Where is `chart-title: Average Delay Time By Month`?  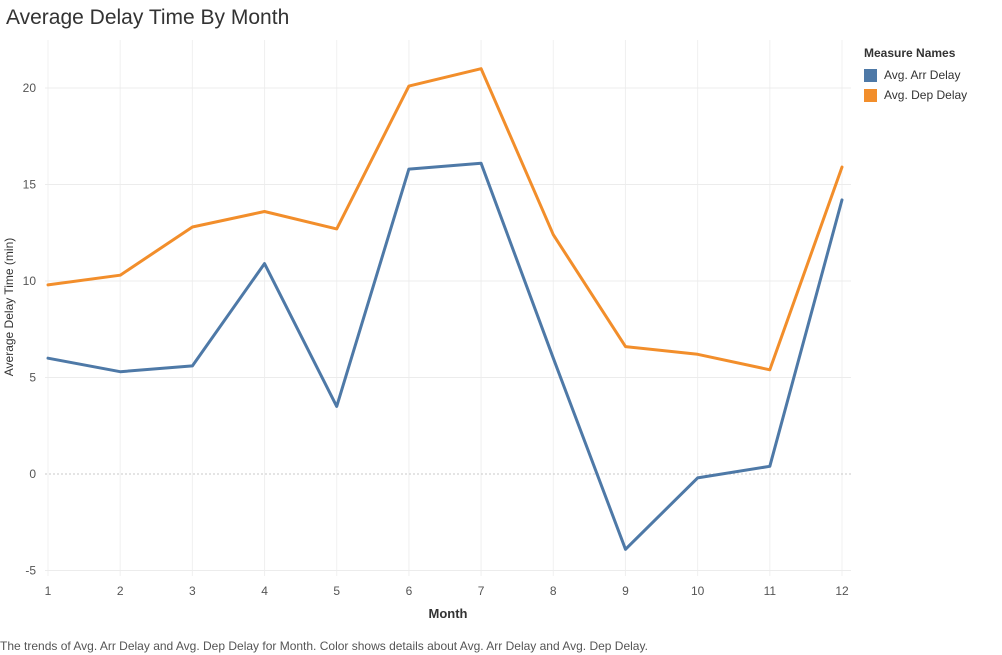
chart-title: Average Delay Time By Month is located at coordinates (148, 17).